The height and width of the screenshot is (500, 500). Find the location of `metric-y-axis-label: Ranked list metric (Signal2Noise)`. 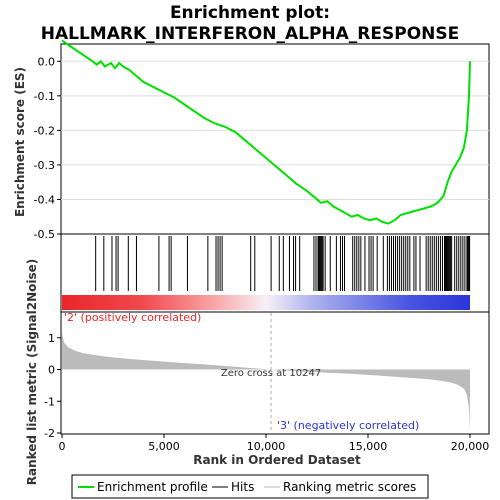

metric-y-axis-label: Ranked list metric (Signal2Noise) is located at coordinates (32, 372).